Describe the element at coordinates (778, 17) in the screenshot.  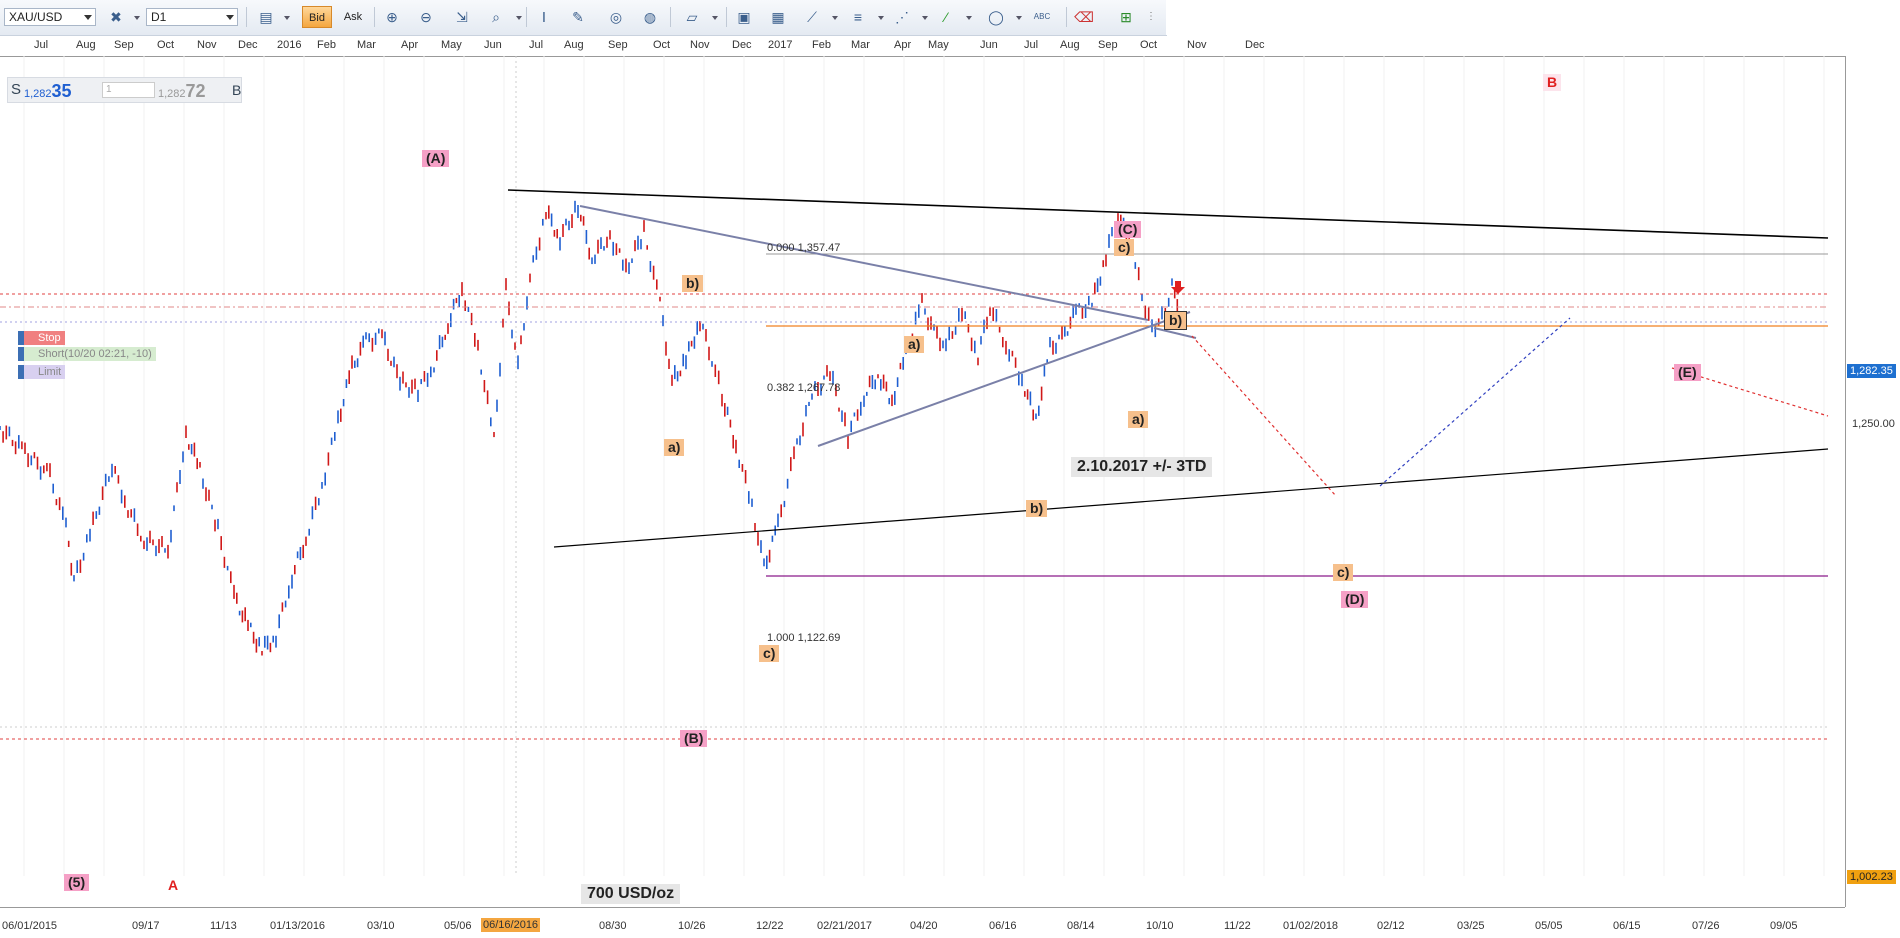
I see `workspace-icon: ▦` at that location.